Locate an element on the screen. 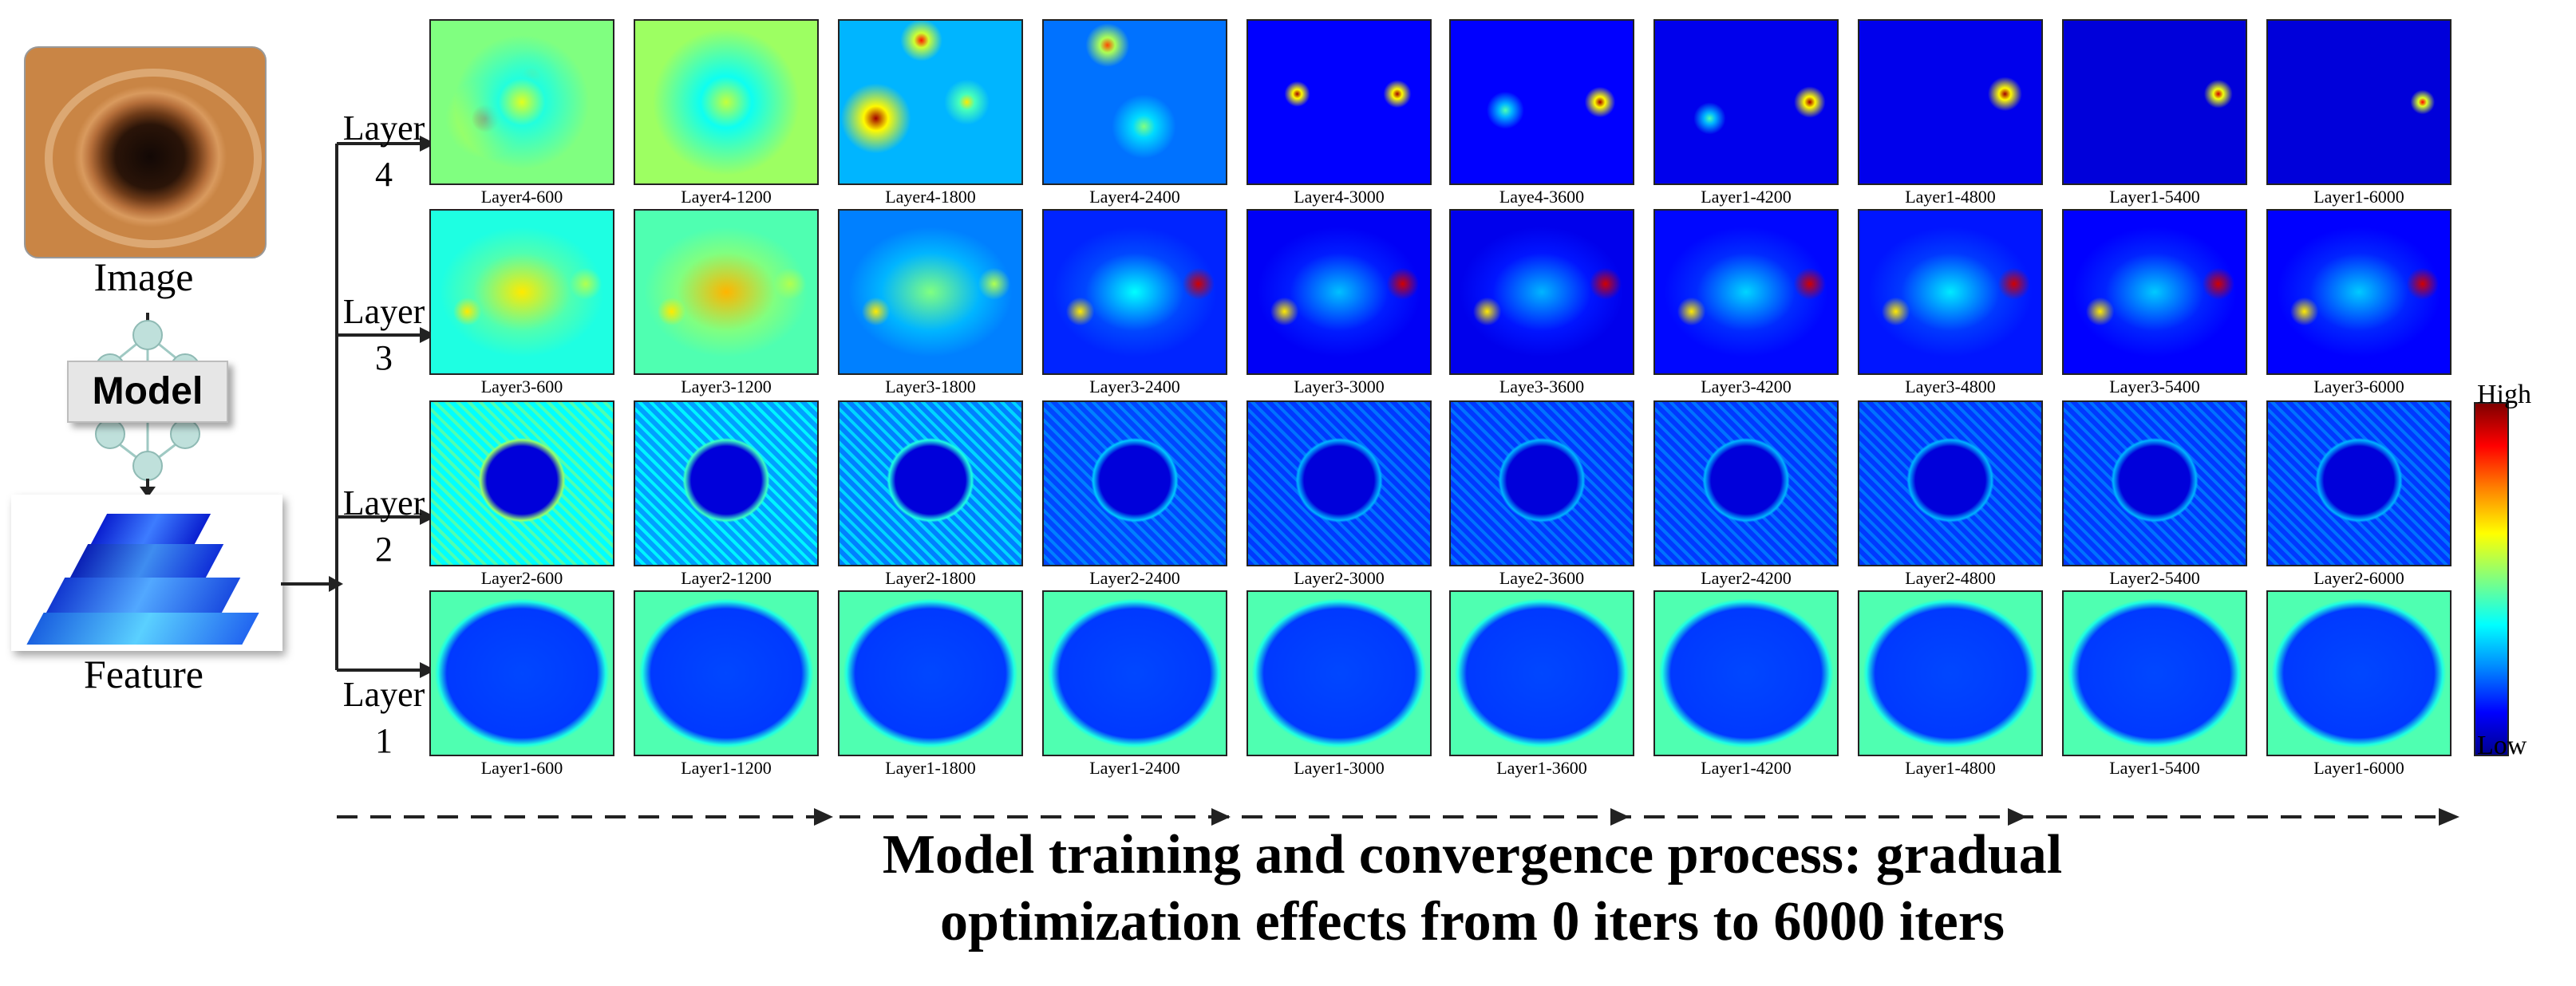  feature-stack-image is located at coordinates (146, 573).